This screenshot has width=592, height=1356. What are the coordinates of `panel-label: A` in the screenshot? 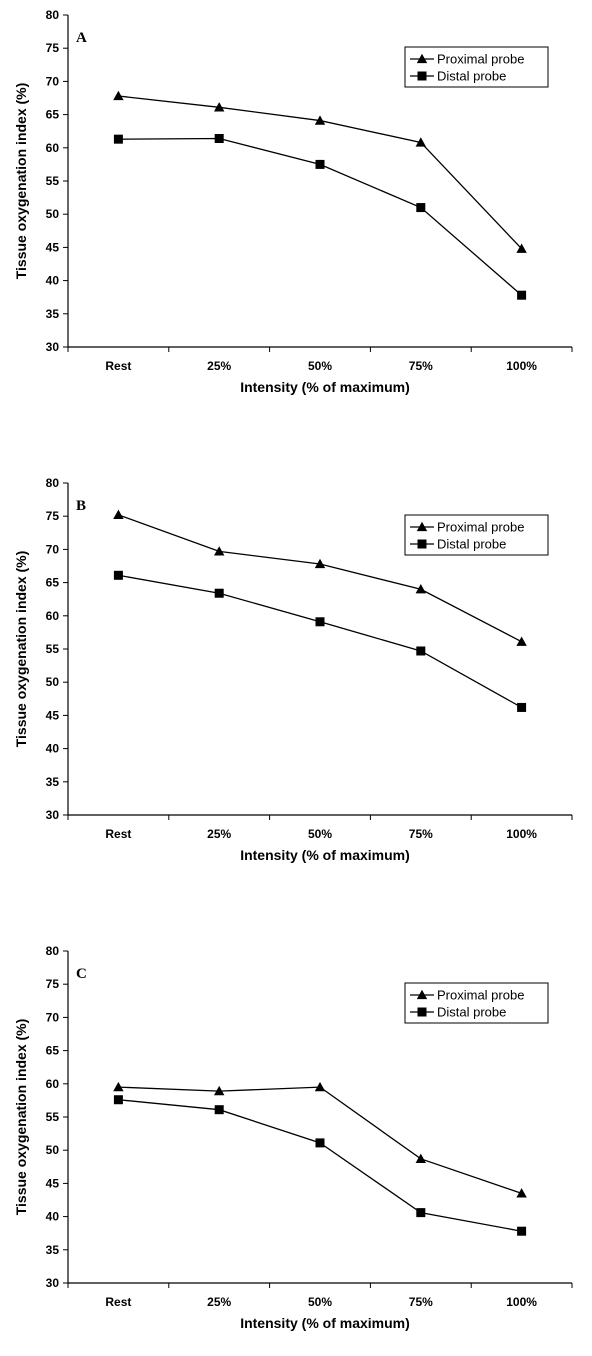 It's located at (81, 38).